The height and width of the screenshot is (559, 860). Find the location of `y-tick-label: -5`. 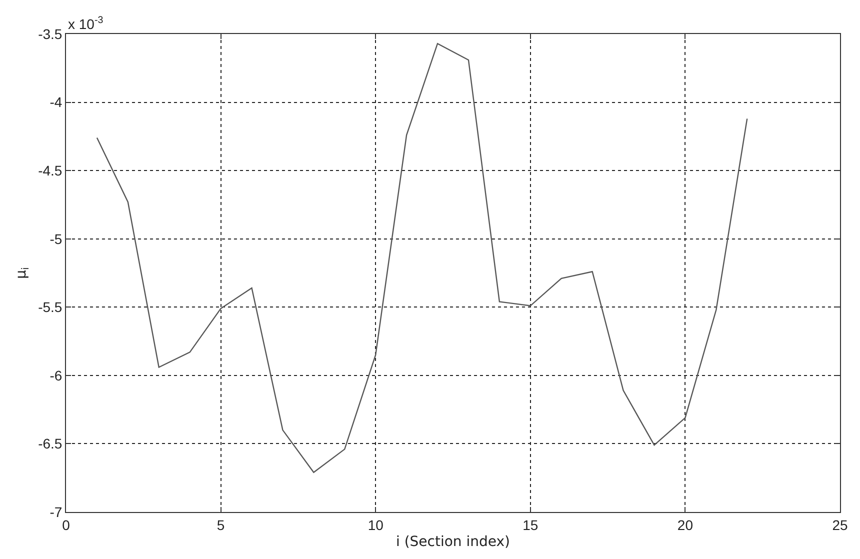

y-tick-label: -5 is located at coordinates (56, 238).